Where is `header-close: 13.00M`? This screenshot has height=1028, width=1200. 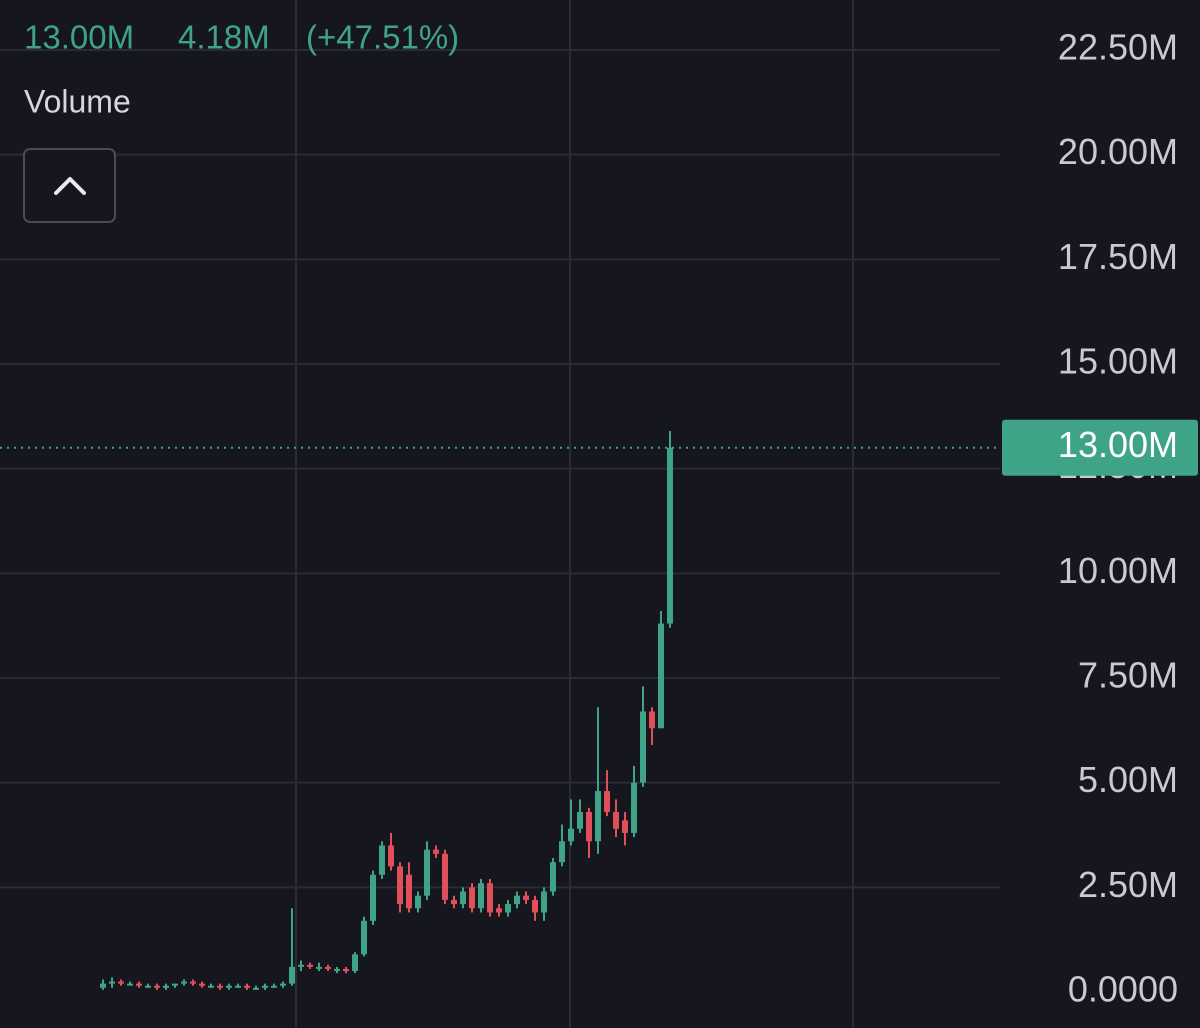 header-close: 13.00M is located at coordinates (79, 37).